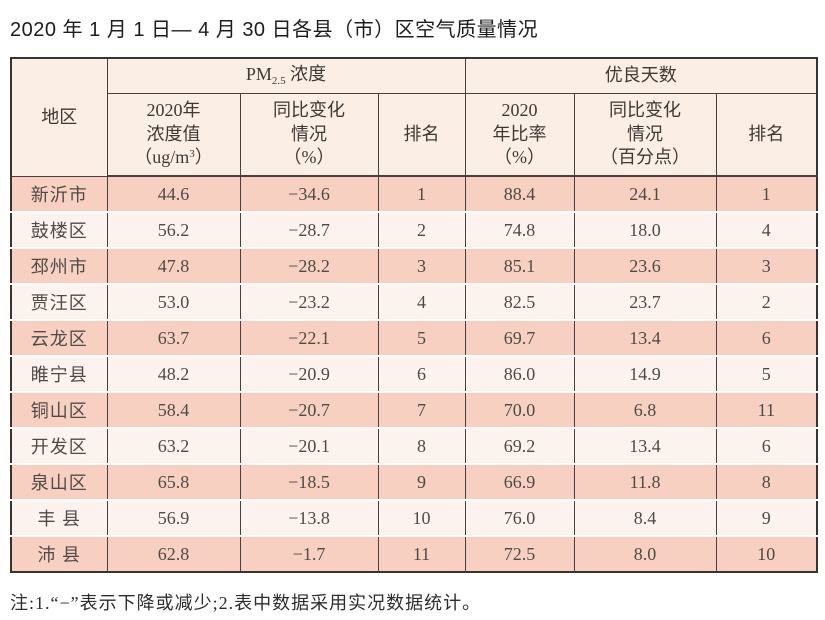 The height and width of the screenshot is (620, 825). I want to click on column-header-region: 地区, so click(59, 117).